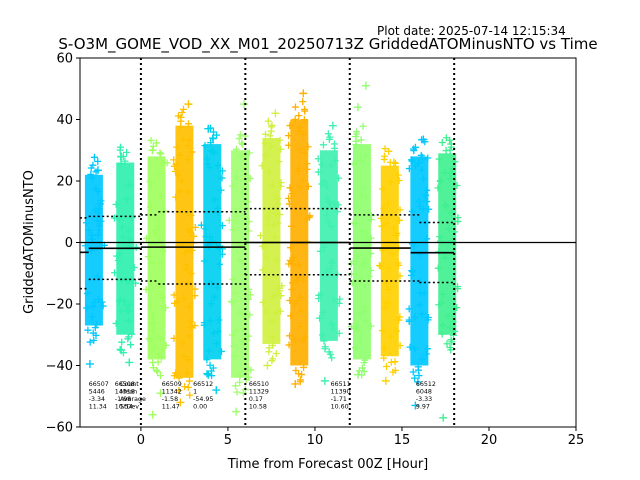 This screenshot has height=480, width=640. Describe the element at coordinates (129, 407) in the screenshot. I see `stats-annotation-line: StDev` at that location.